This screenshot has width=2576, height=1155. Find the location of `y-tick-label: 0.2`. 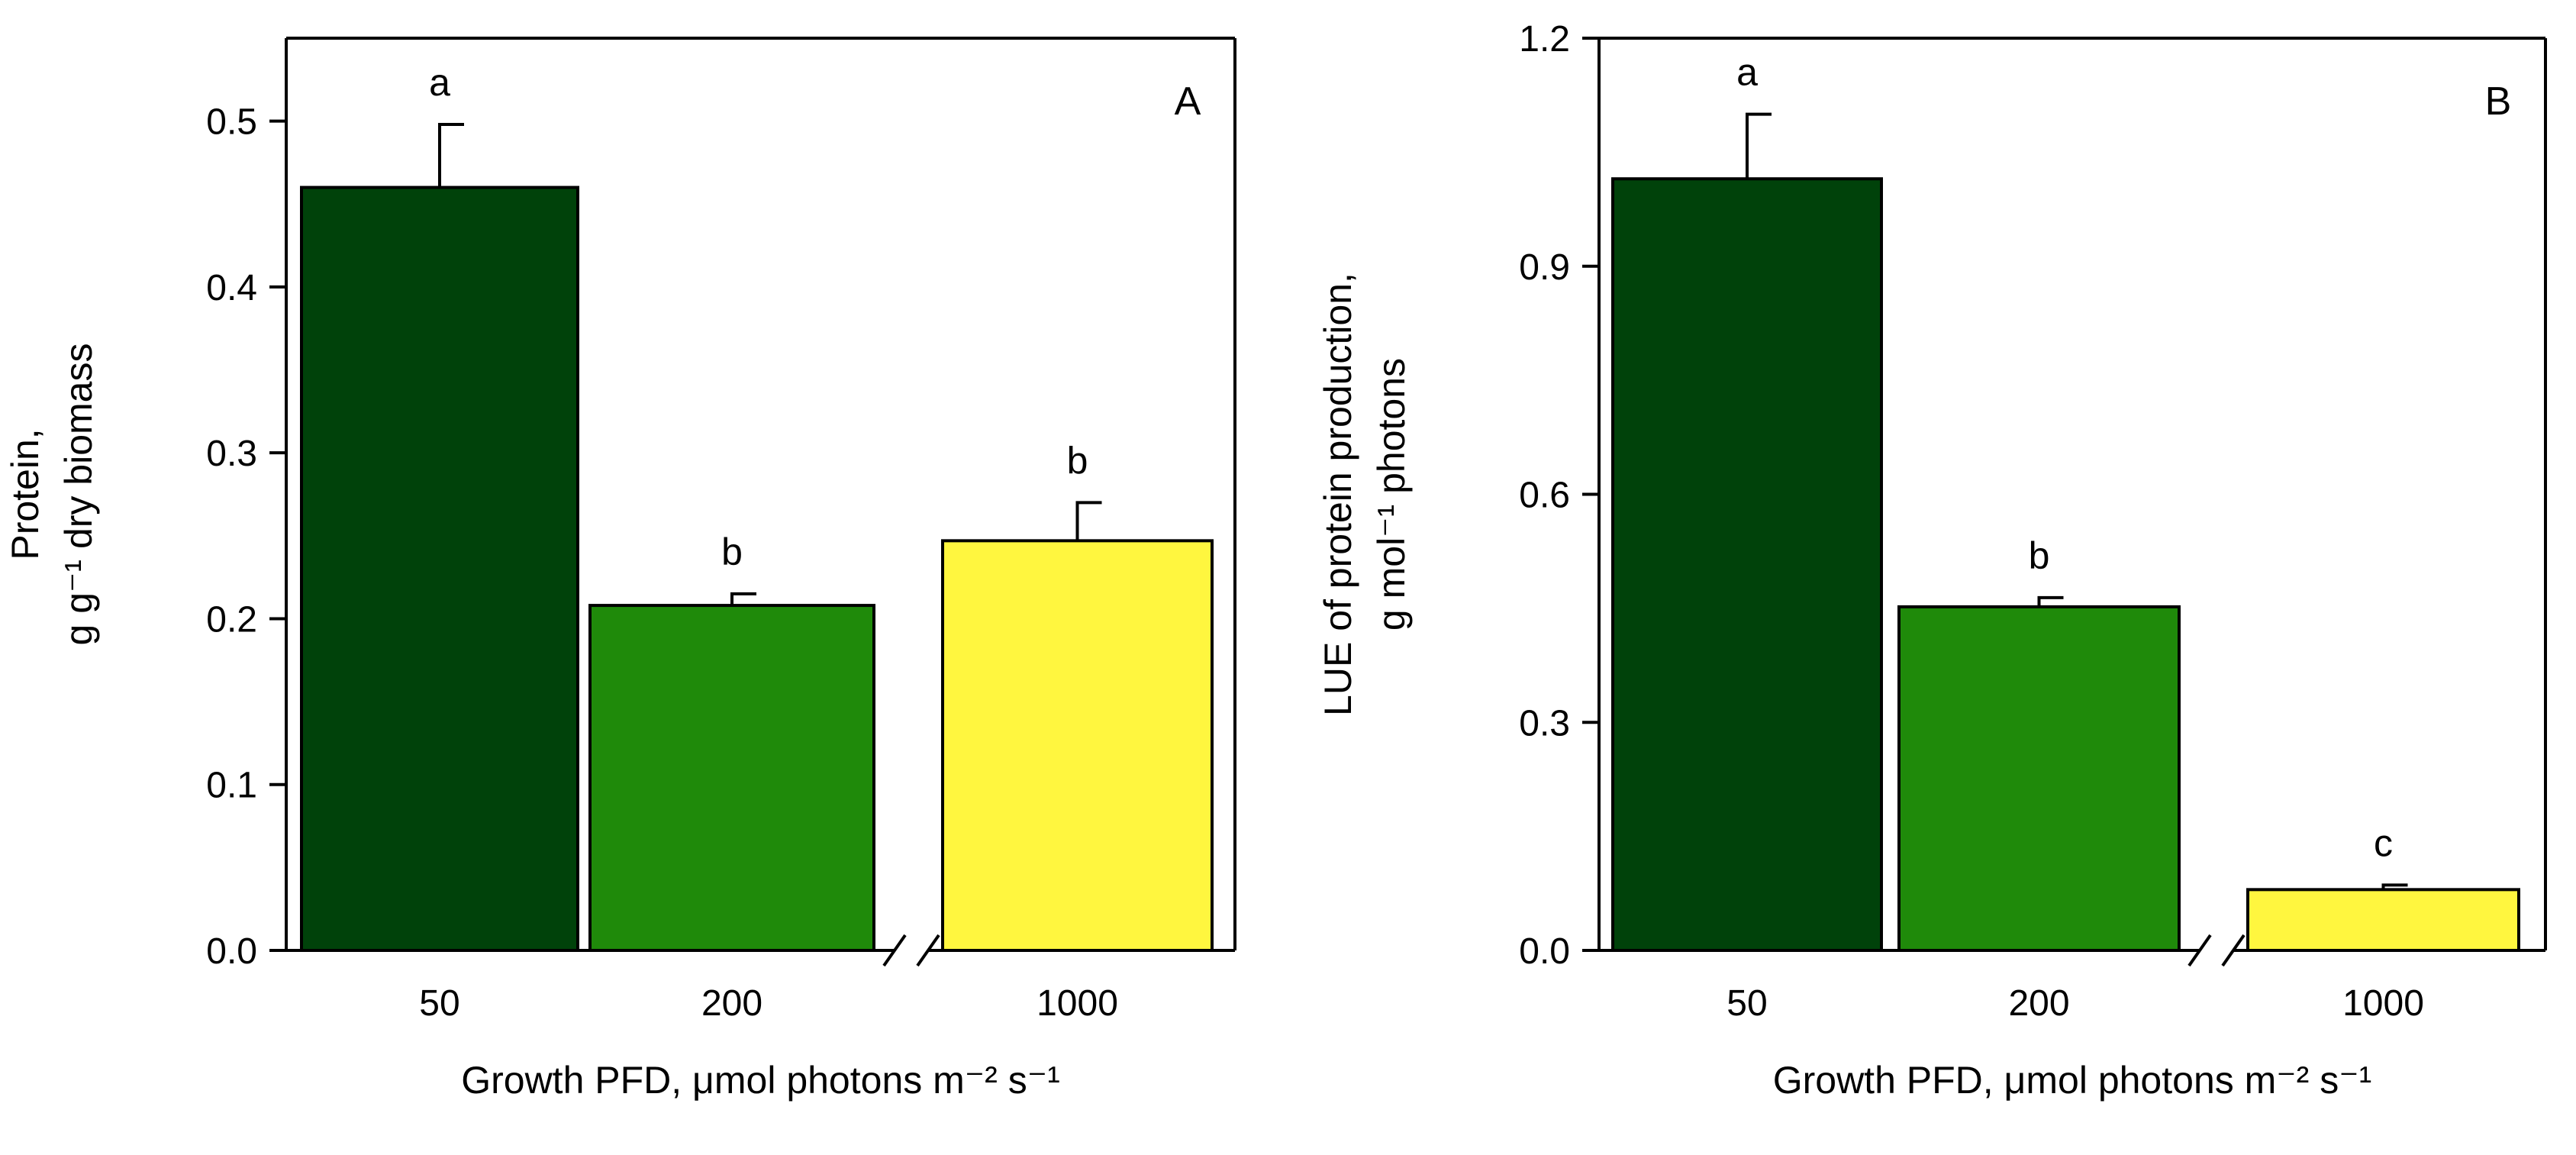

y-tick-label: 0.2 is located at coordinates (232, 619).